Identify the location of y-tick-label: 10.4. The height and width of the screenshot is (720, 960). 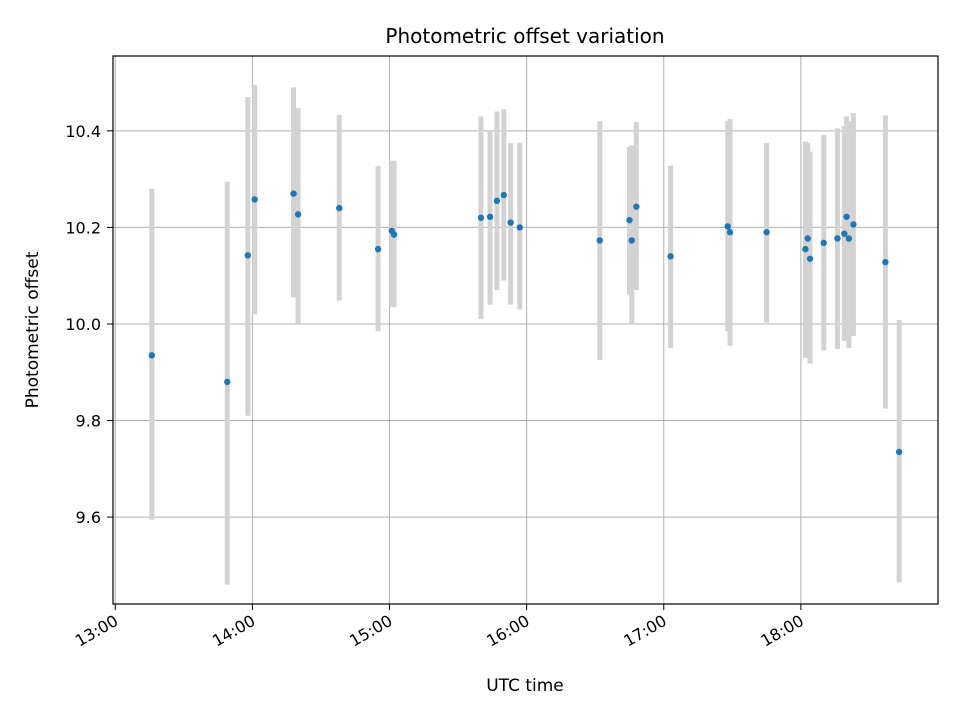
(83, 131).